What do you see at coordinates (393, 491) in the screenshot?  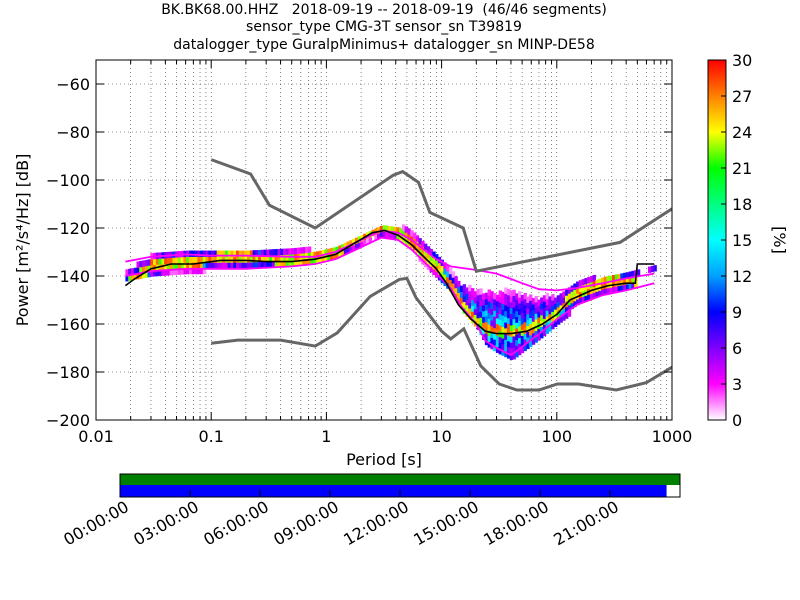 I see `data-availability-bar` at bounding box center [393, 491].